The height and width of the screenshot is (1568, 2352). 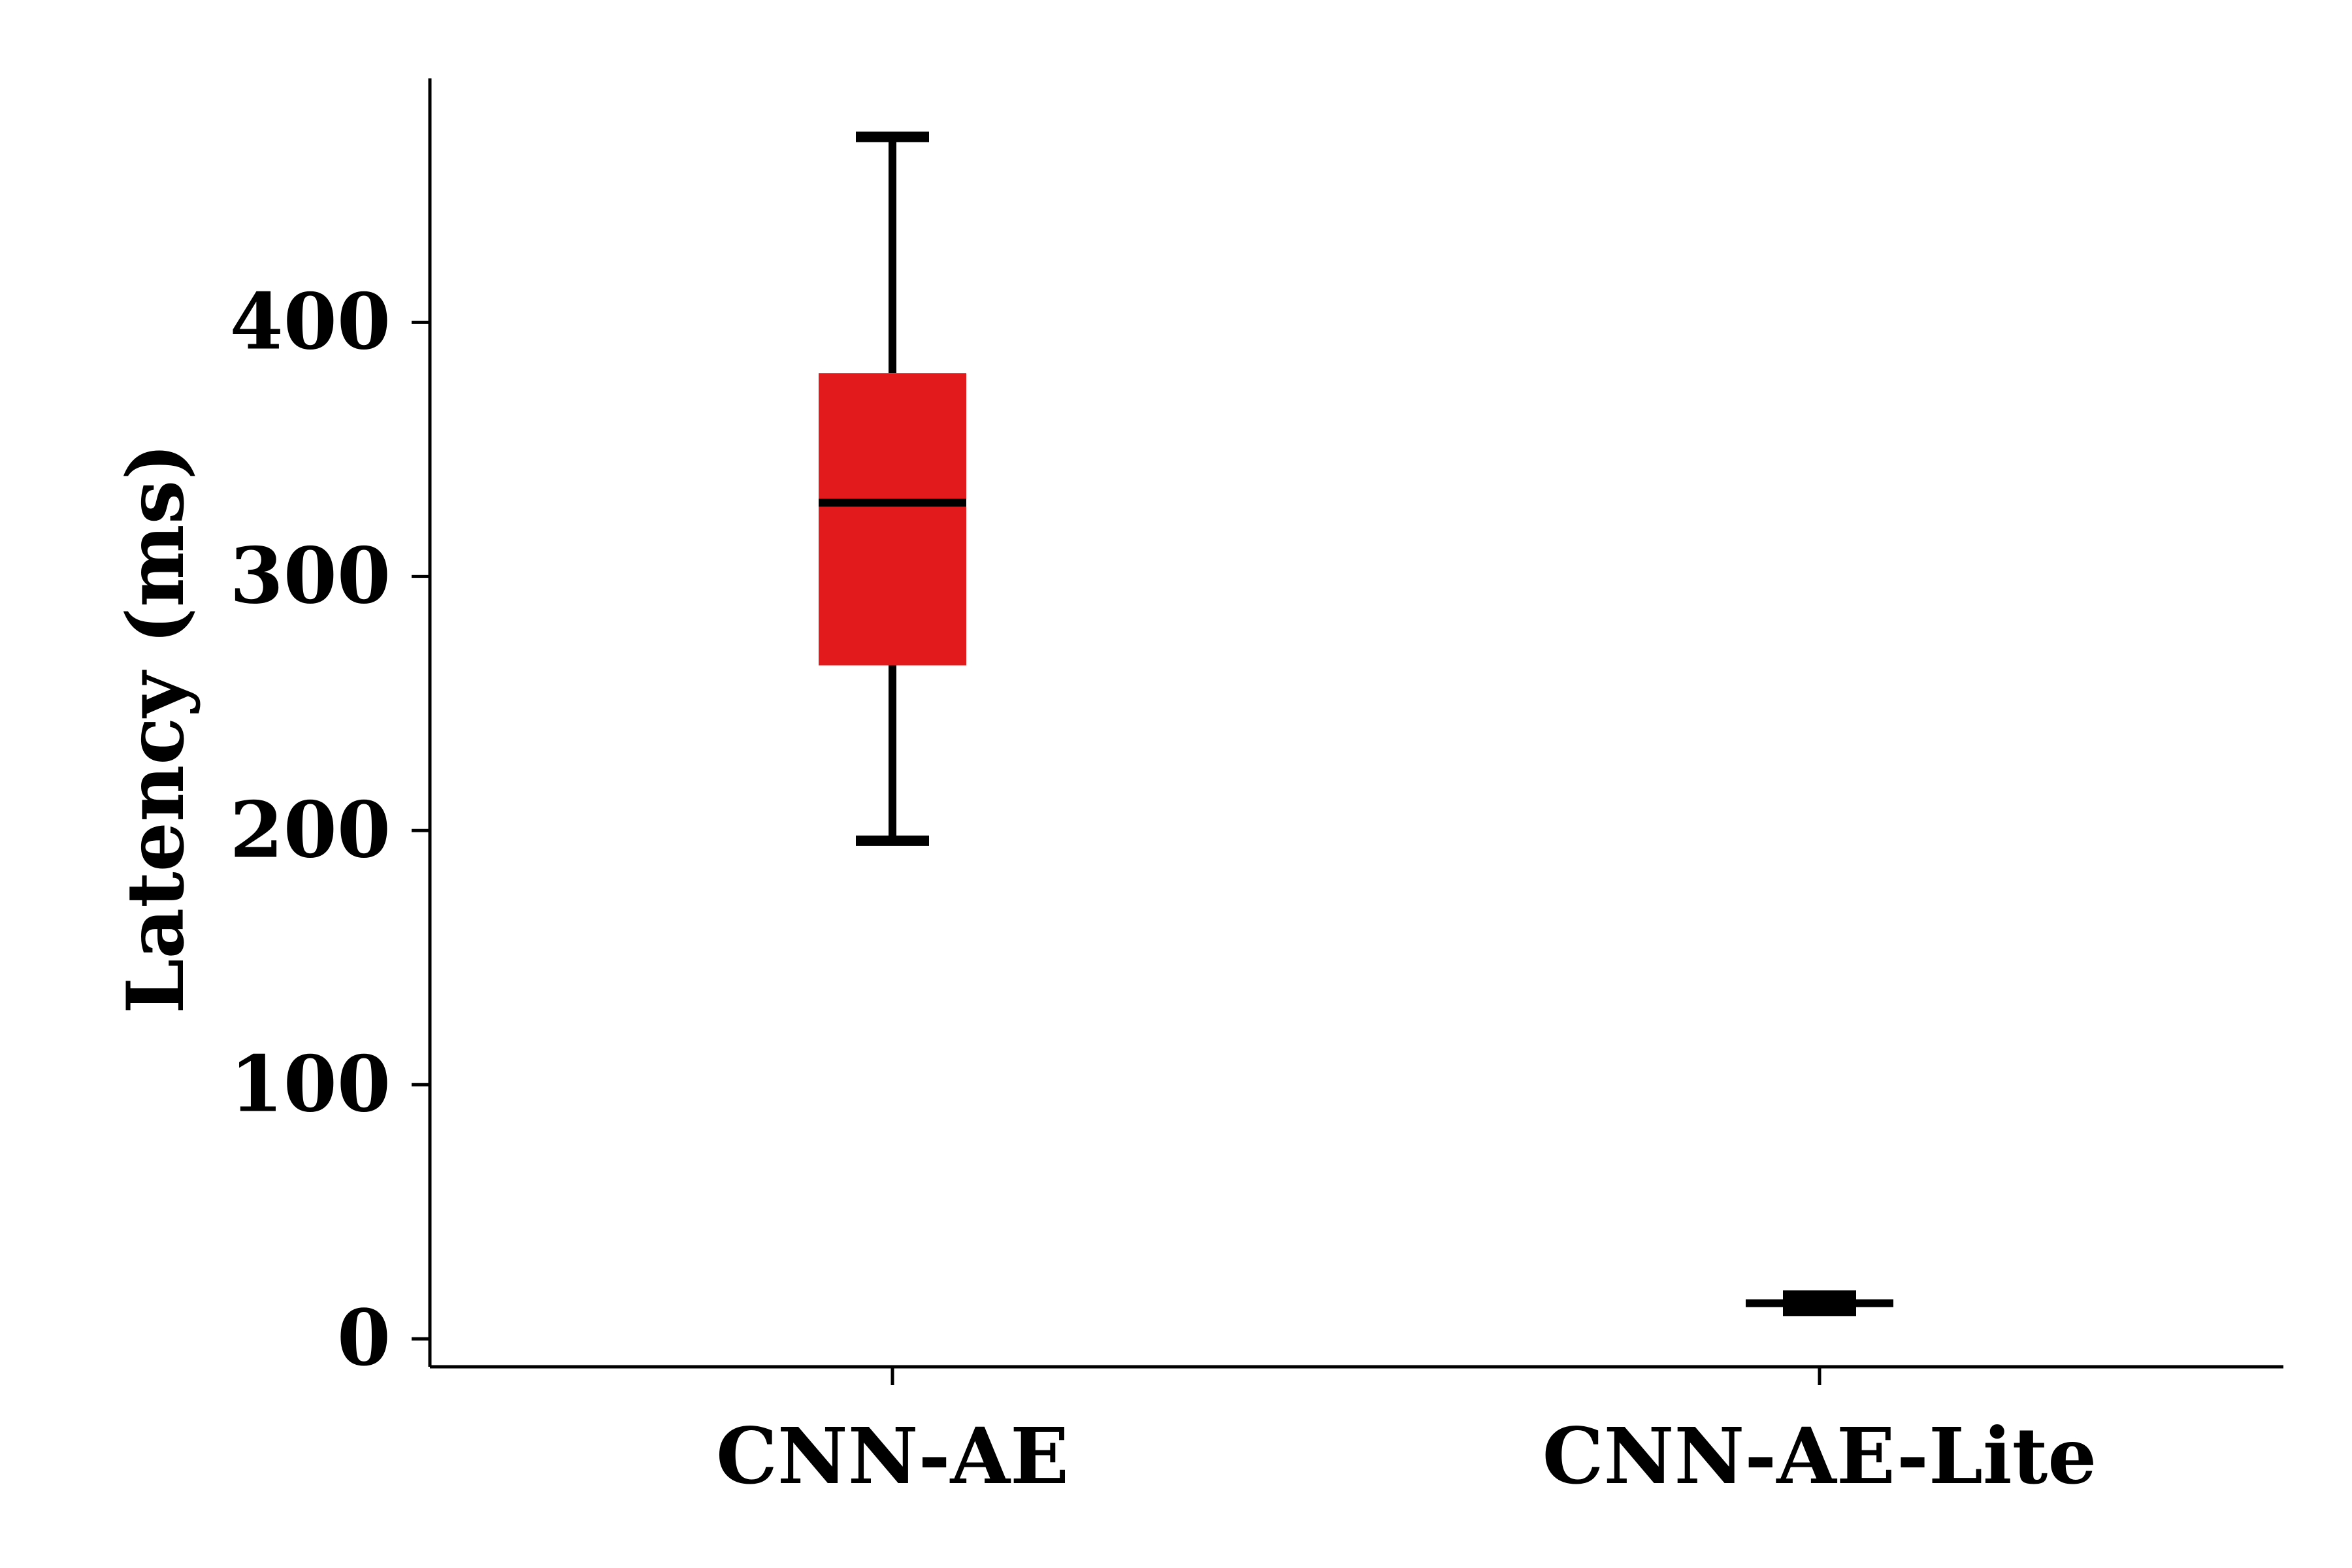 I want to click on y-axis-label: Latency (ms), so click(x=156, y=728).